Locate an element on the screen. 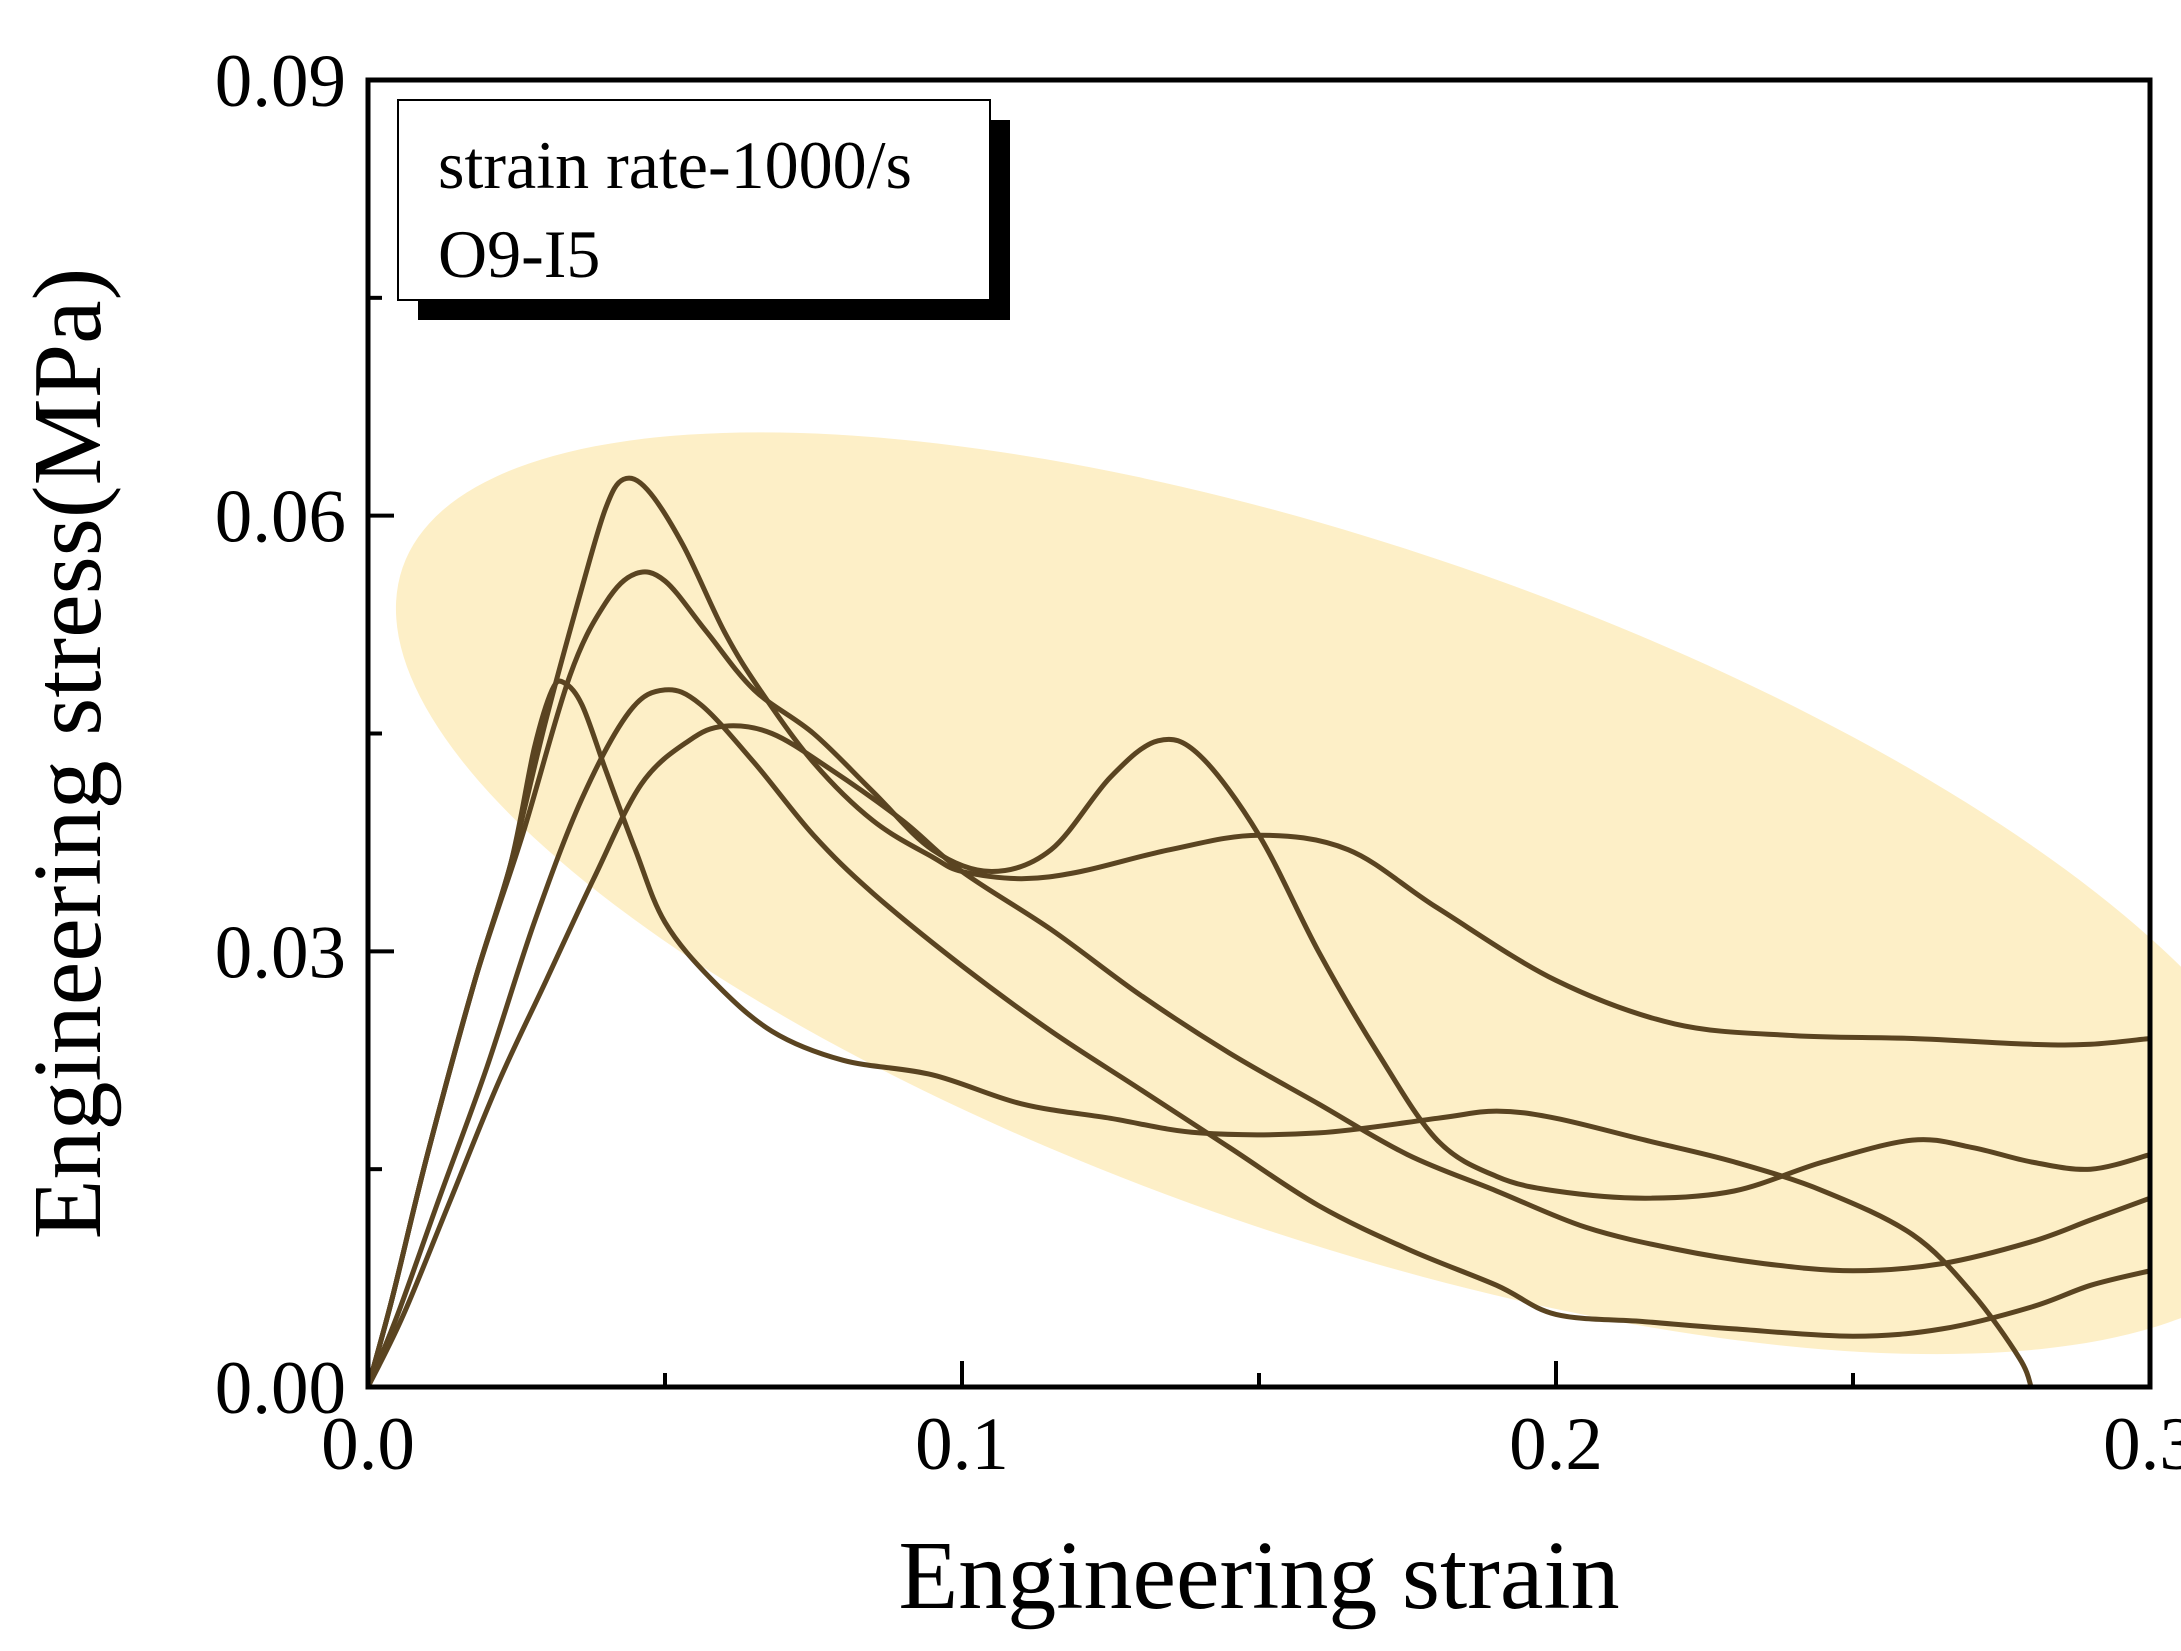 The width and height of the screenshot is (2181, 1651). legend-text-rate: strain rate-1000/s is located at coordinates (675, 165).